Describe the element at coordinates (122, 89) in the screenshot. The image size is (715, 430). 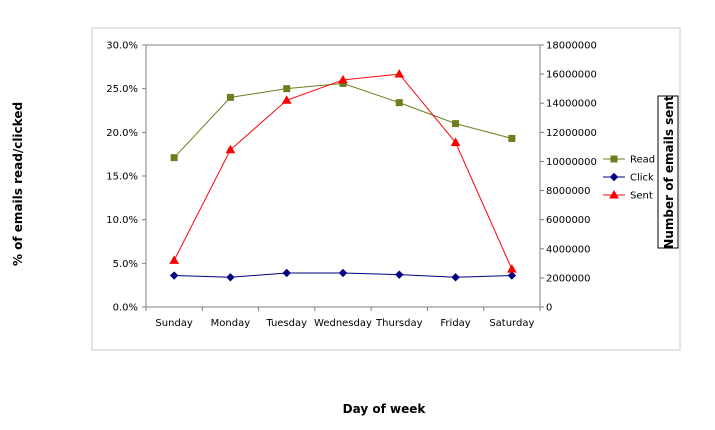
I see `y-tick-label: 25.0%` at that location.